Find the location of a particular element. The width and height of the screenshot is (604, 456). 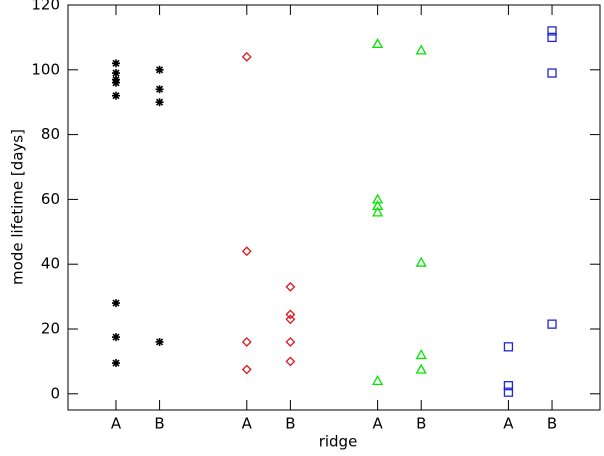

y-tick-label: 0 is located at coordinates (55, 393).